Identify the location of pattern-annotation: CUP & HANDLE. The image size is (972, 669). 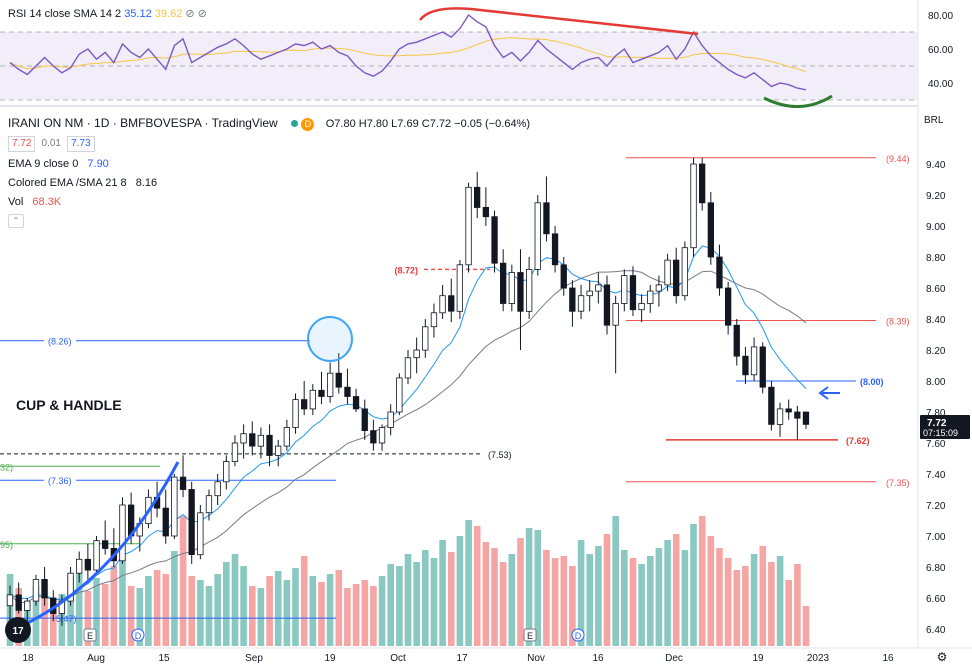
(69, 405).